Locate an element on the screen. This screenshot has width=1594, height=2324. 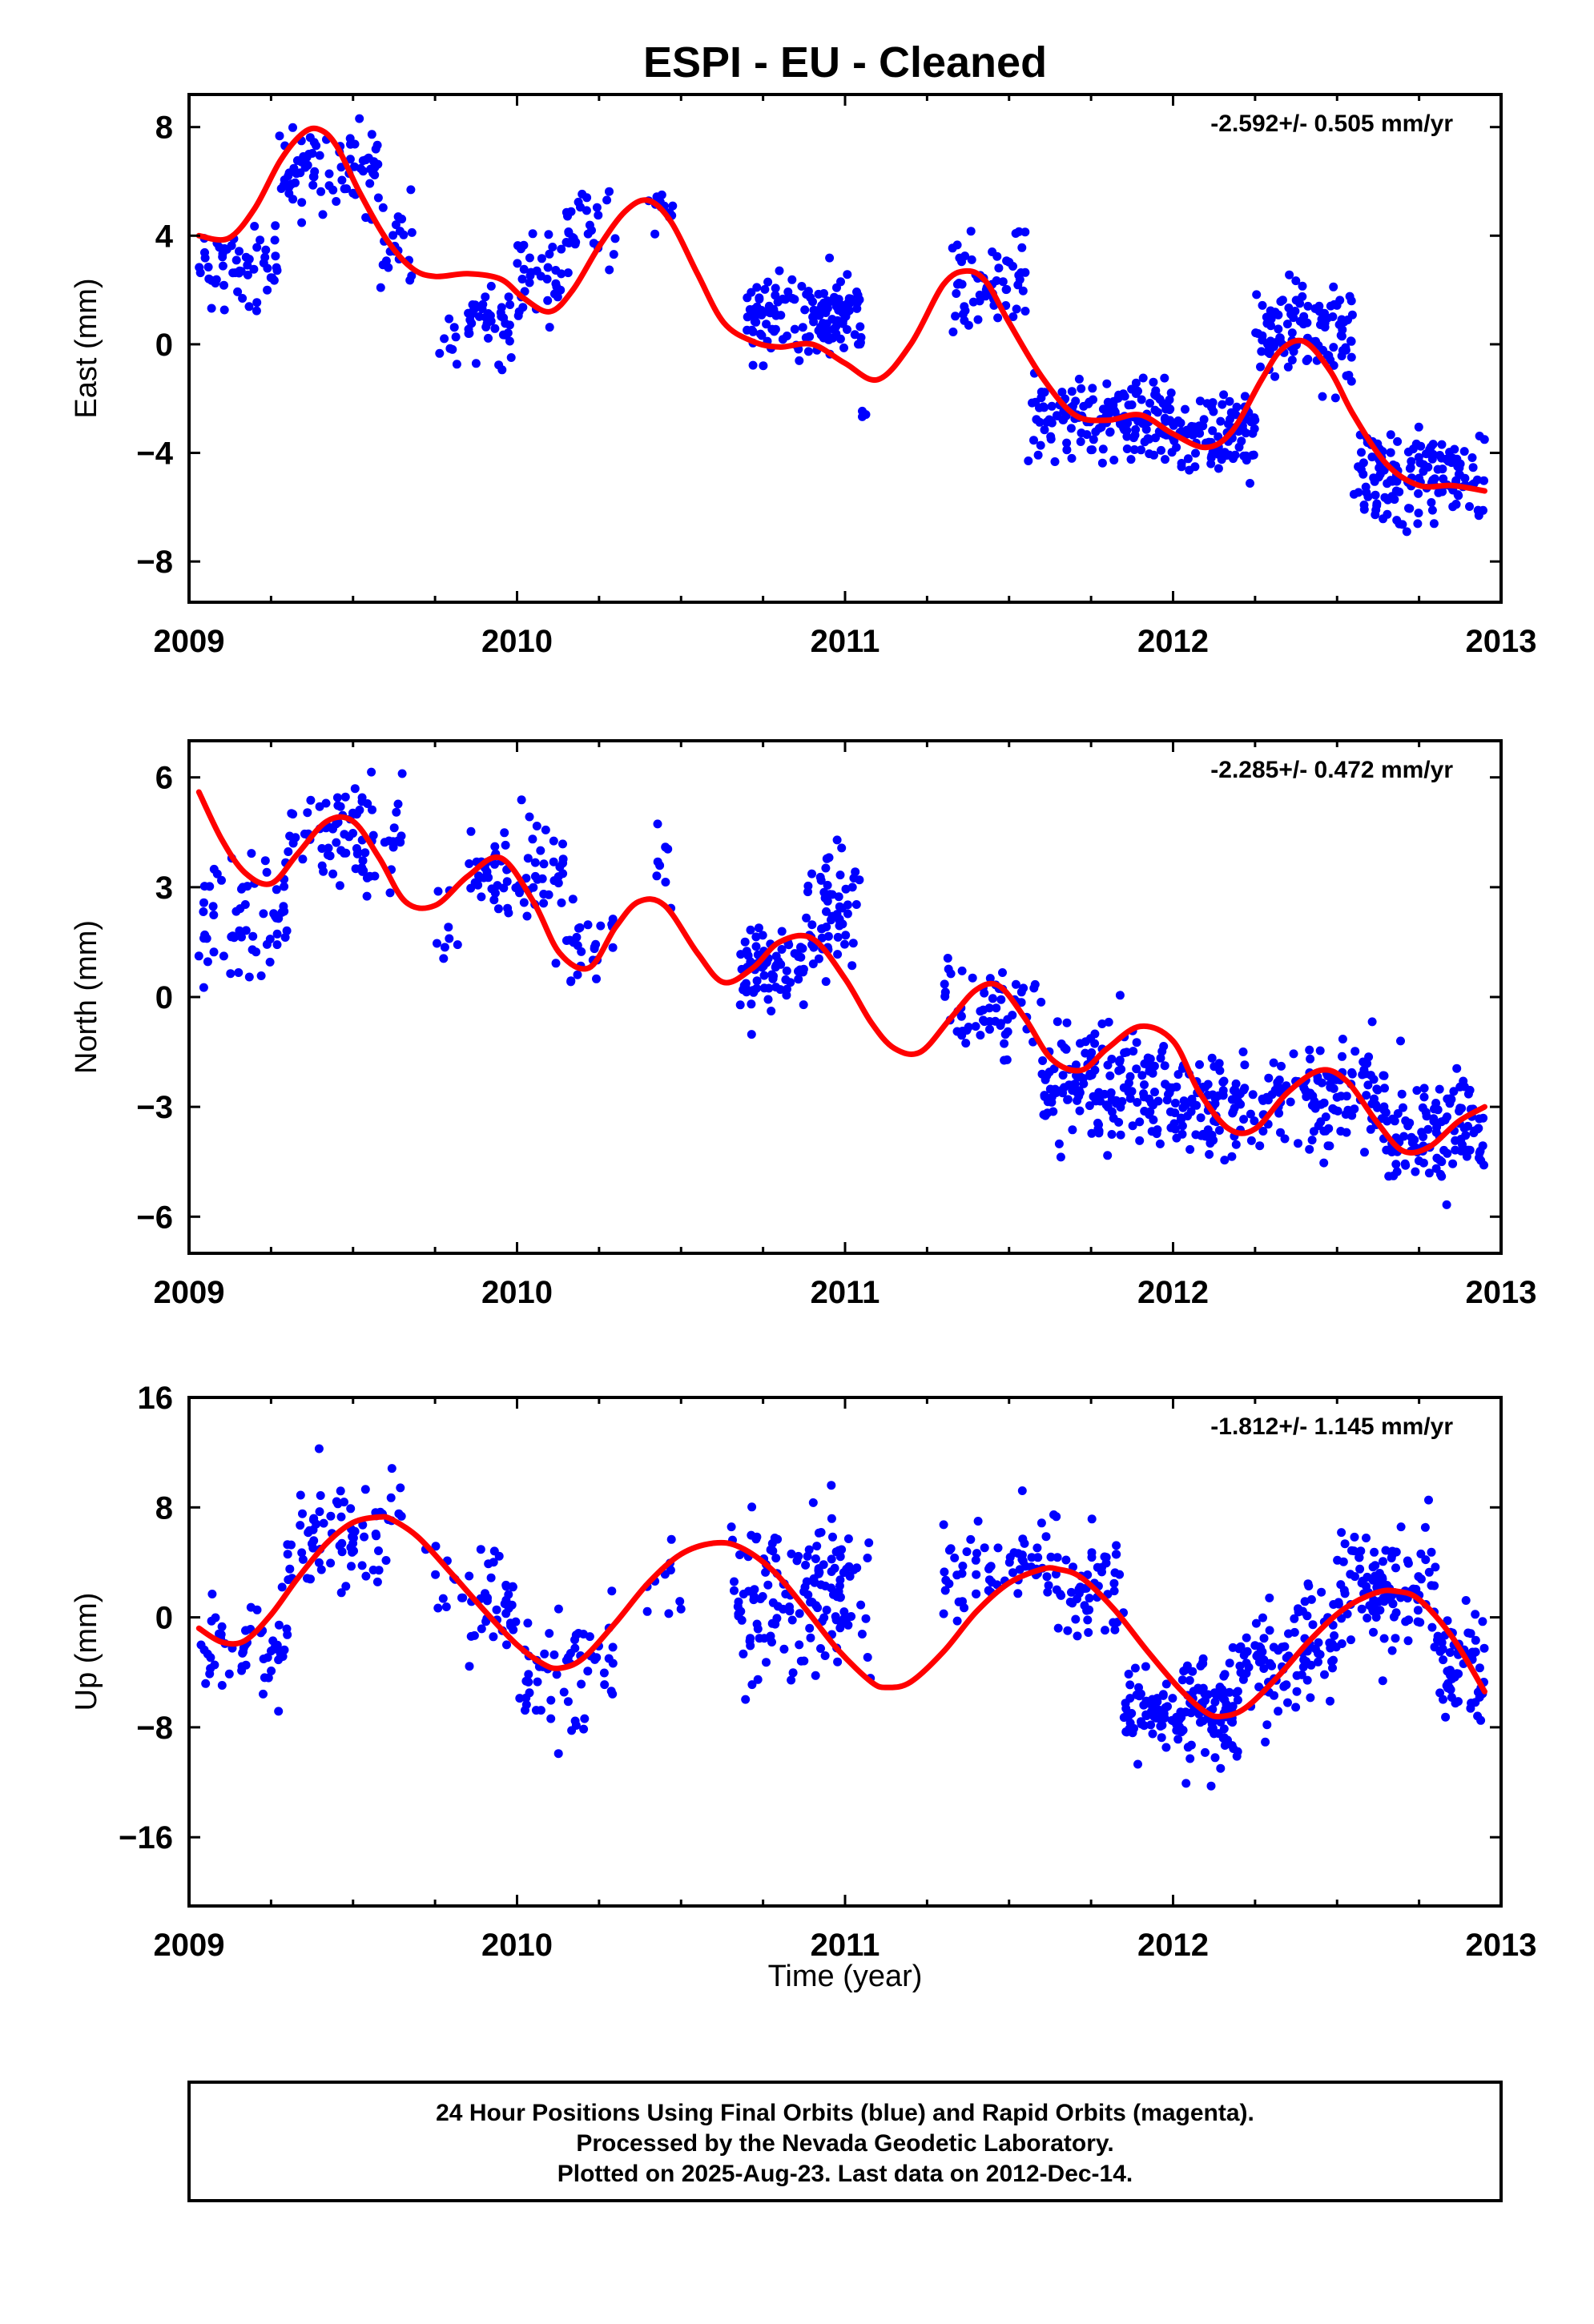
y-tick-label: −16 is located at coordinates (146, 1838).